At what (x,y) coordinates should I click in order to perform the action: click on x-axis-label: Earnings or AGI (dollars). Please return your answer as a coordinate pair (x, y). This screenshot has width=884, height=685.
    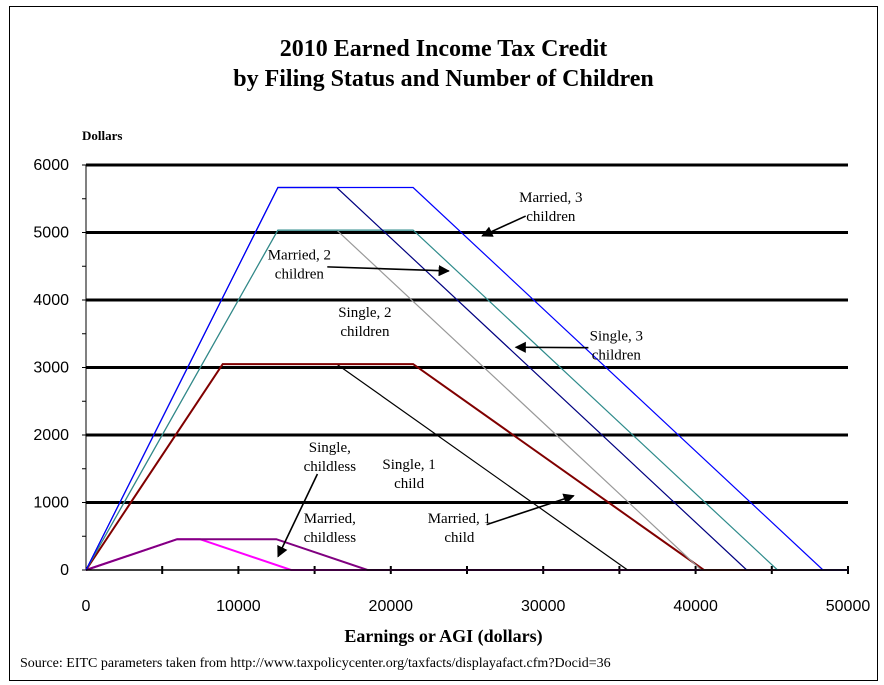
    Looking at the image, I should click on (443, 636).